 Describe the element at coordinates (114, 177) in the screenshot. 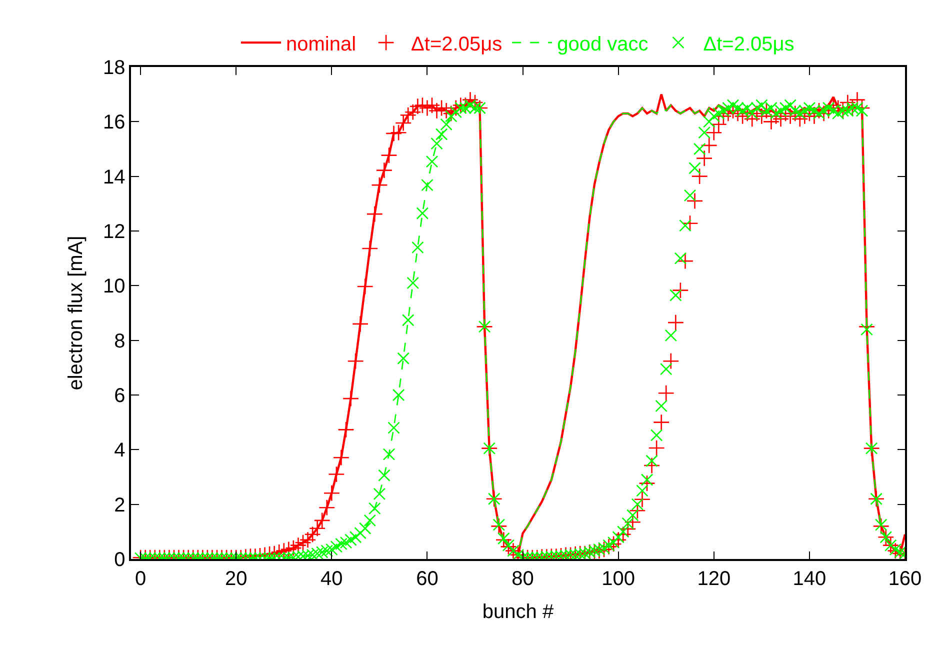

I see `y-tick-label: 14` at that location.